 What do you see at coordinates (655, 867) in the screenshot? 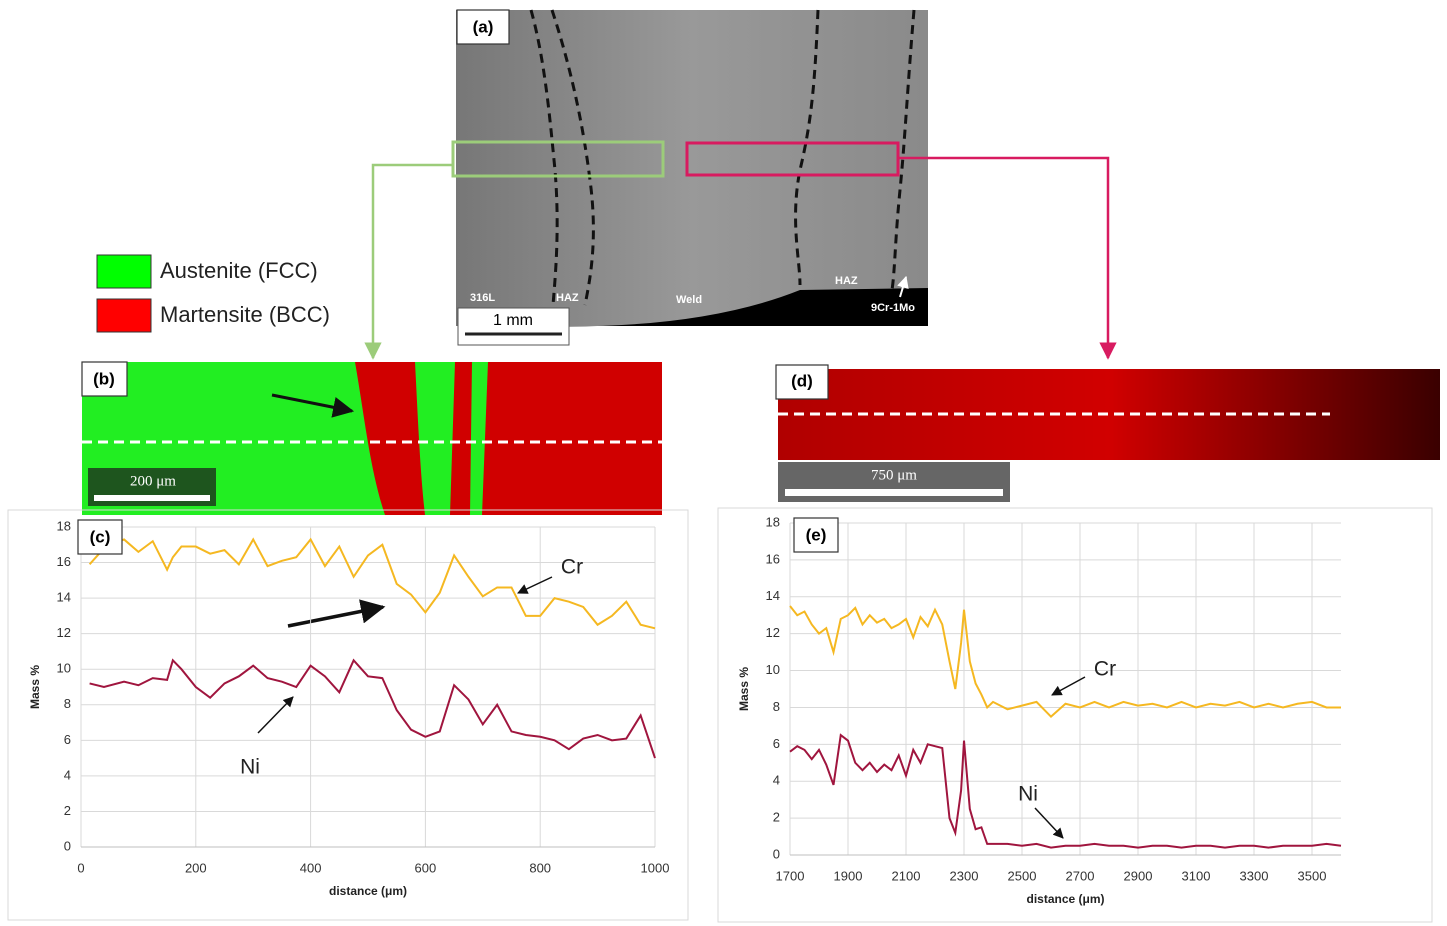
I see `x-tick-label: 1000` at bounding box center [655, 867].